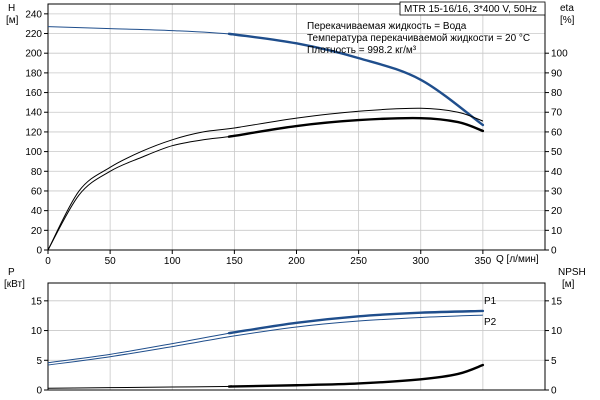 This screenshot has height=400, width=600. Describe the element at coordinates (557, 331) in the screenshot. I see `bottom-right-tick-label: 10` at that location.